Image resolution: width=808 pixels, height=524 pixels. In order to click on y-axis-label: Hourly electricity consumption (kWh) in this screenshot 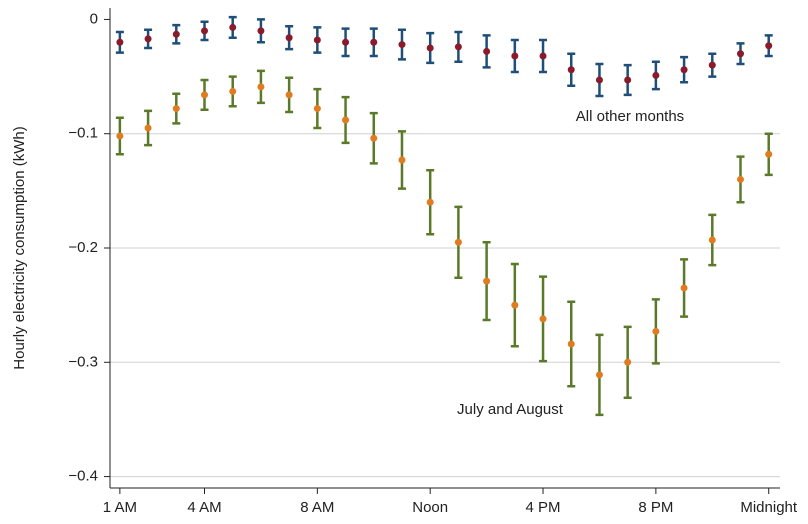, I will do `click(19, 247)`.